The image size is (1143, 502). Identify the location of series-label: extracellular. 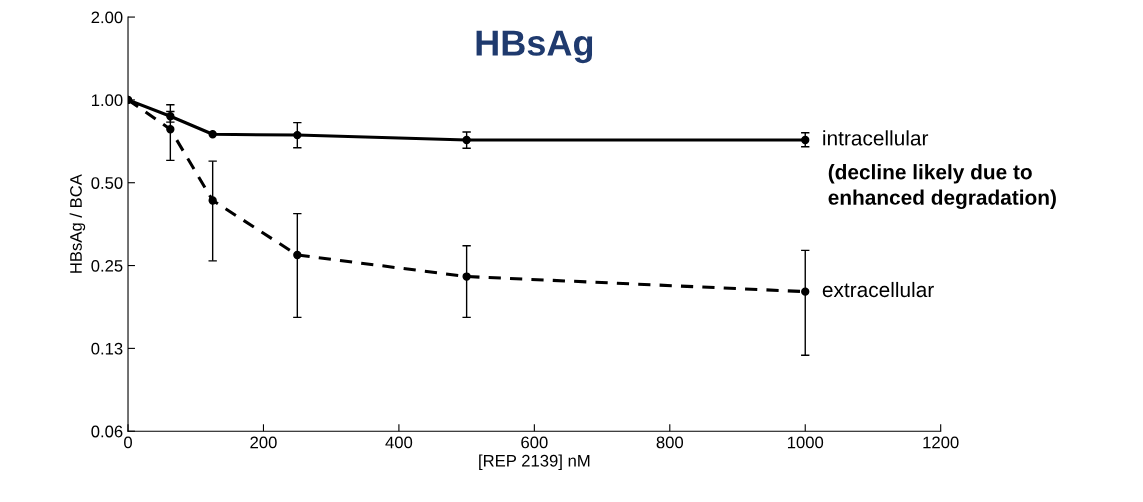
(878, 289).